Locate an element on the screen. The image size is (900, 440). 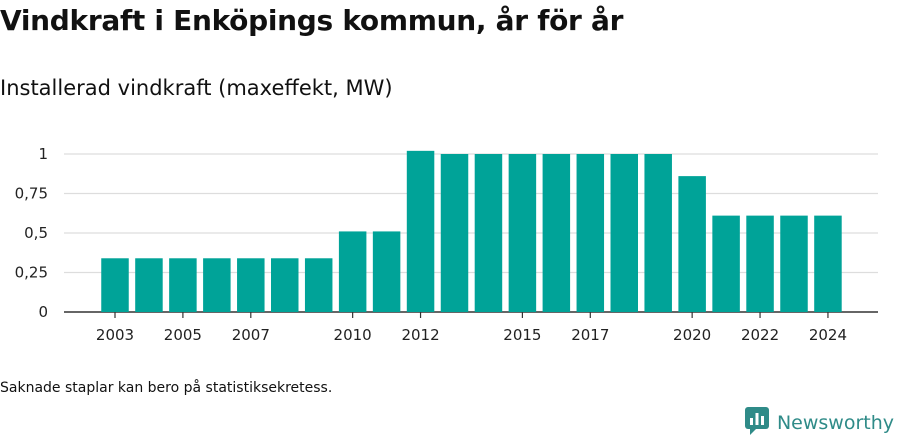
x-tick-label: 2007 is located at coordinates (251, 335).